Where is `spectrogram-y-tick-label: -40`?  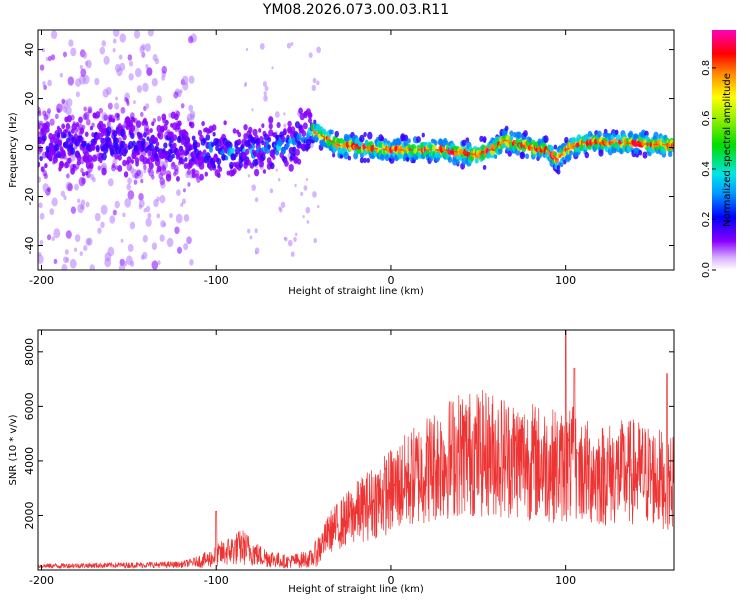
spectrogram-y-tick-label: -40 is located at coordinates (29, 246).